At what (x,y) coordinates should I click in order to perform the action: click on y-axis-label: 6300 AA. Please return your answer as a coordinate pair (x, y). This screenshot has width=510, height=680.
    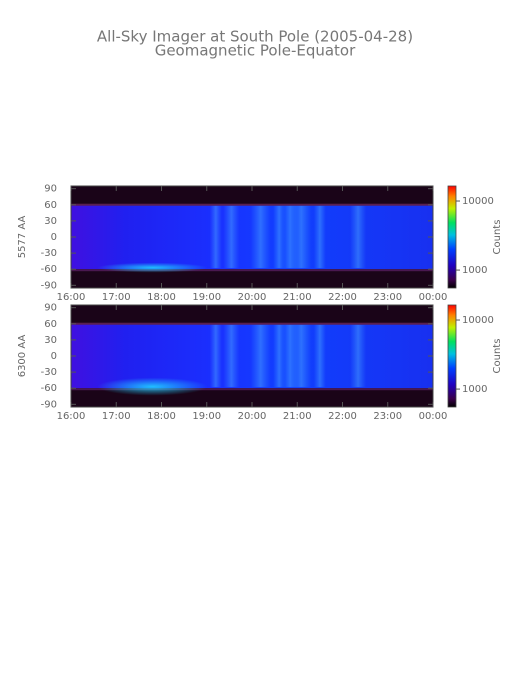
    Looking at the image, I should click on (22, 356).